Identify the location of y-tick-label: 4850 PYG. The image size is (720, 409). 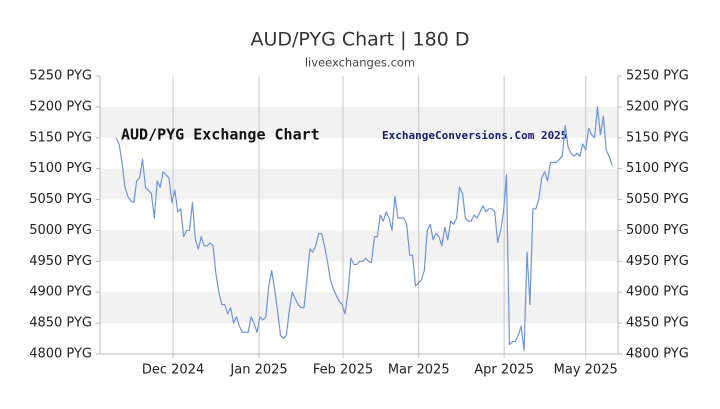
(60, 323).